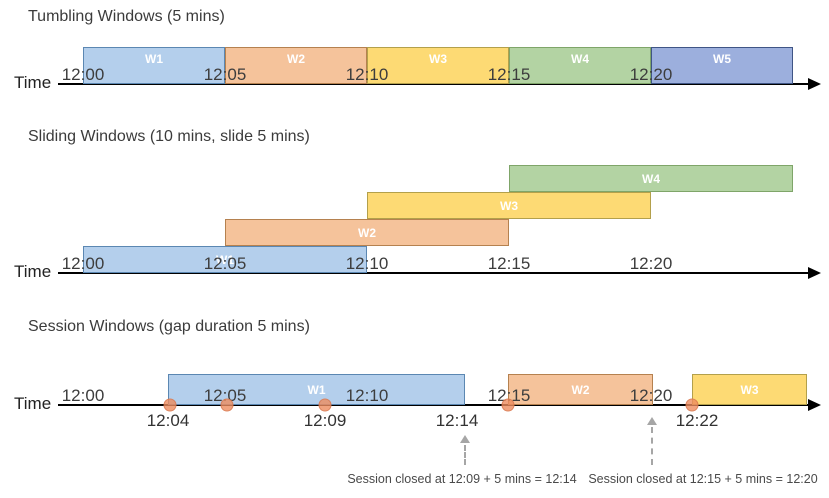  What do you see at coordinates (457, 420) in the screenshot?
I see `event-label-12-14: 12:14` at bounding box center [457, 420].